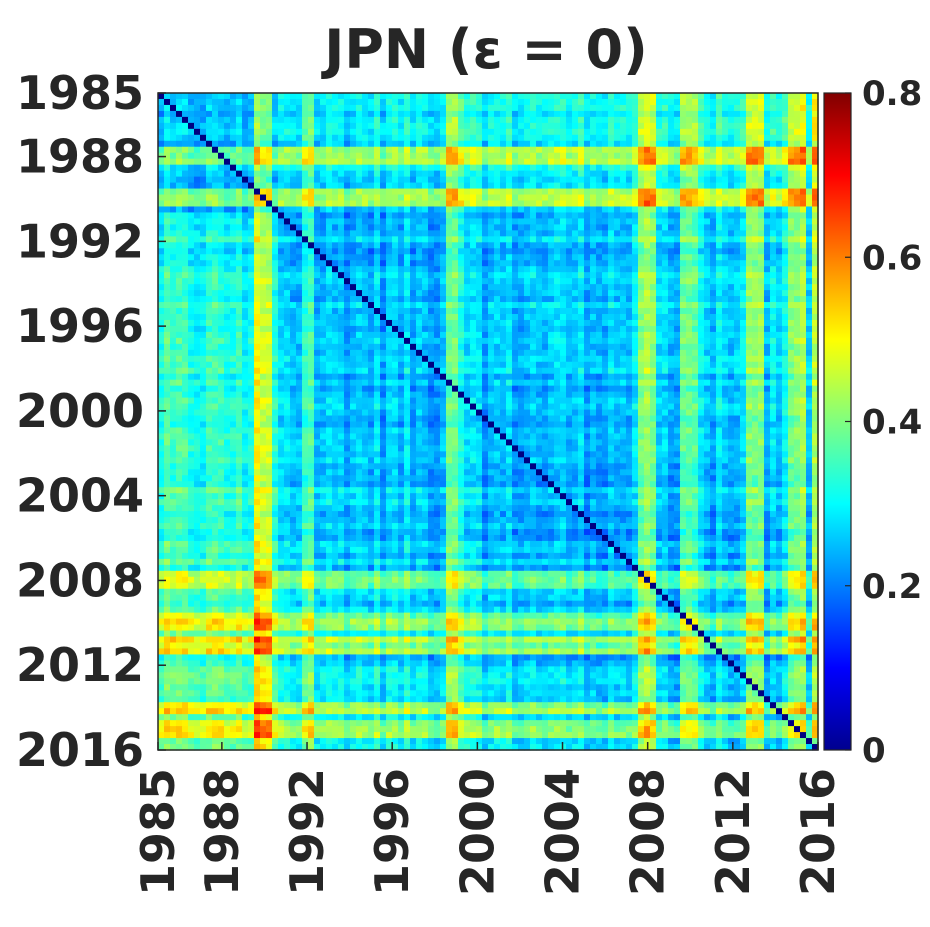 The image size is (930, 927). I want to click on heatmap-diagonal-cell, so click(317, 251).